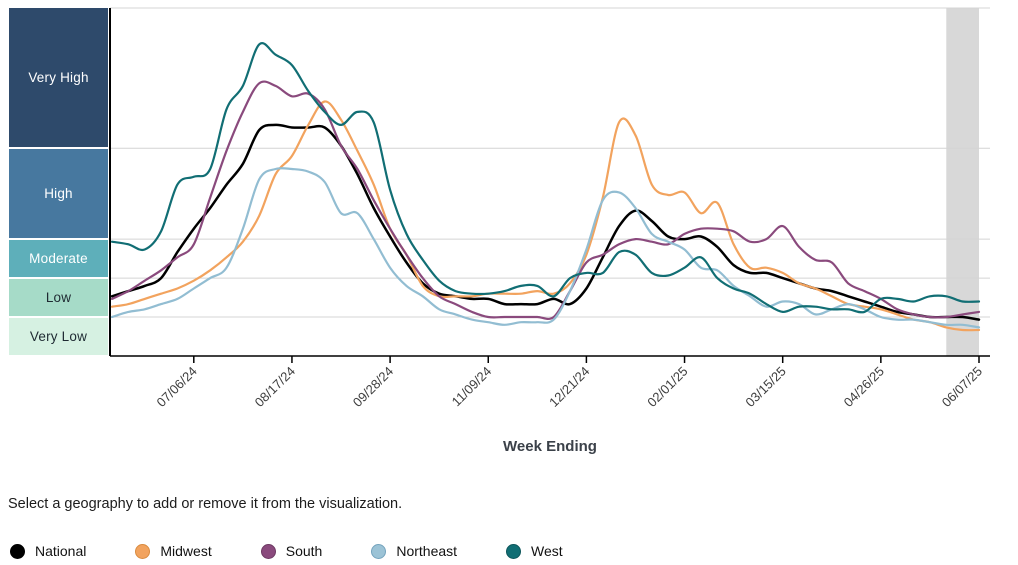 The width and height of the screenshot is (1018, 565). I want to click on y-band-label: High, so click(58, 194).